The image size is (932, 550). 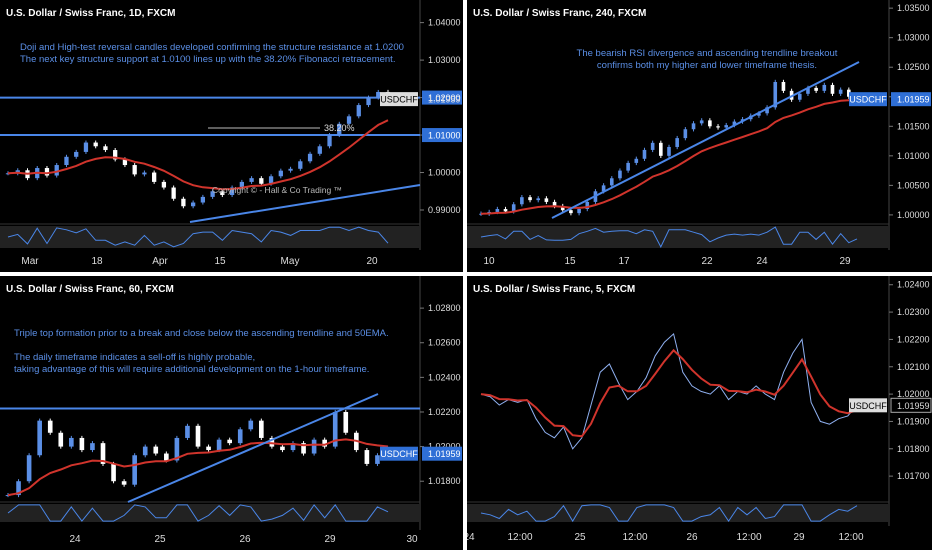 I want to click on price-tag-label: 1.01000, so click(x=444, y=136).